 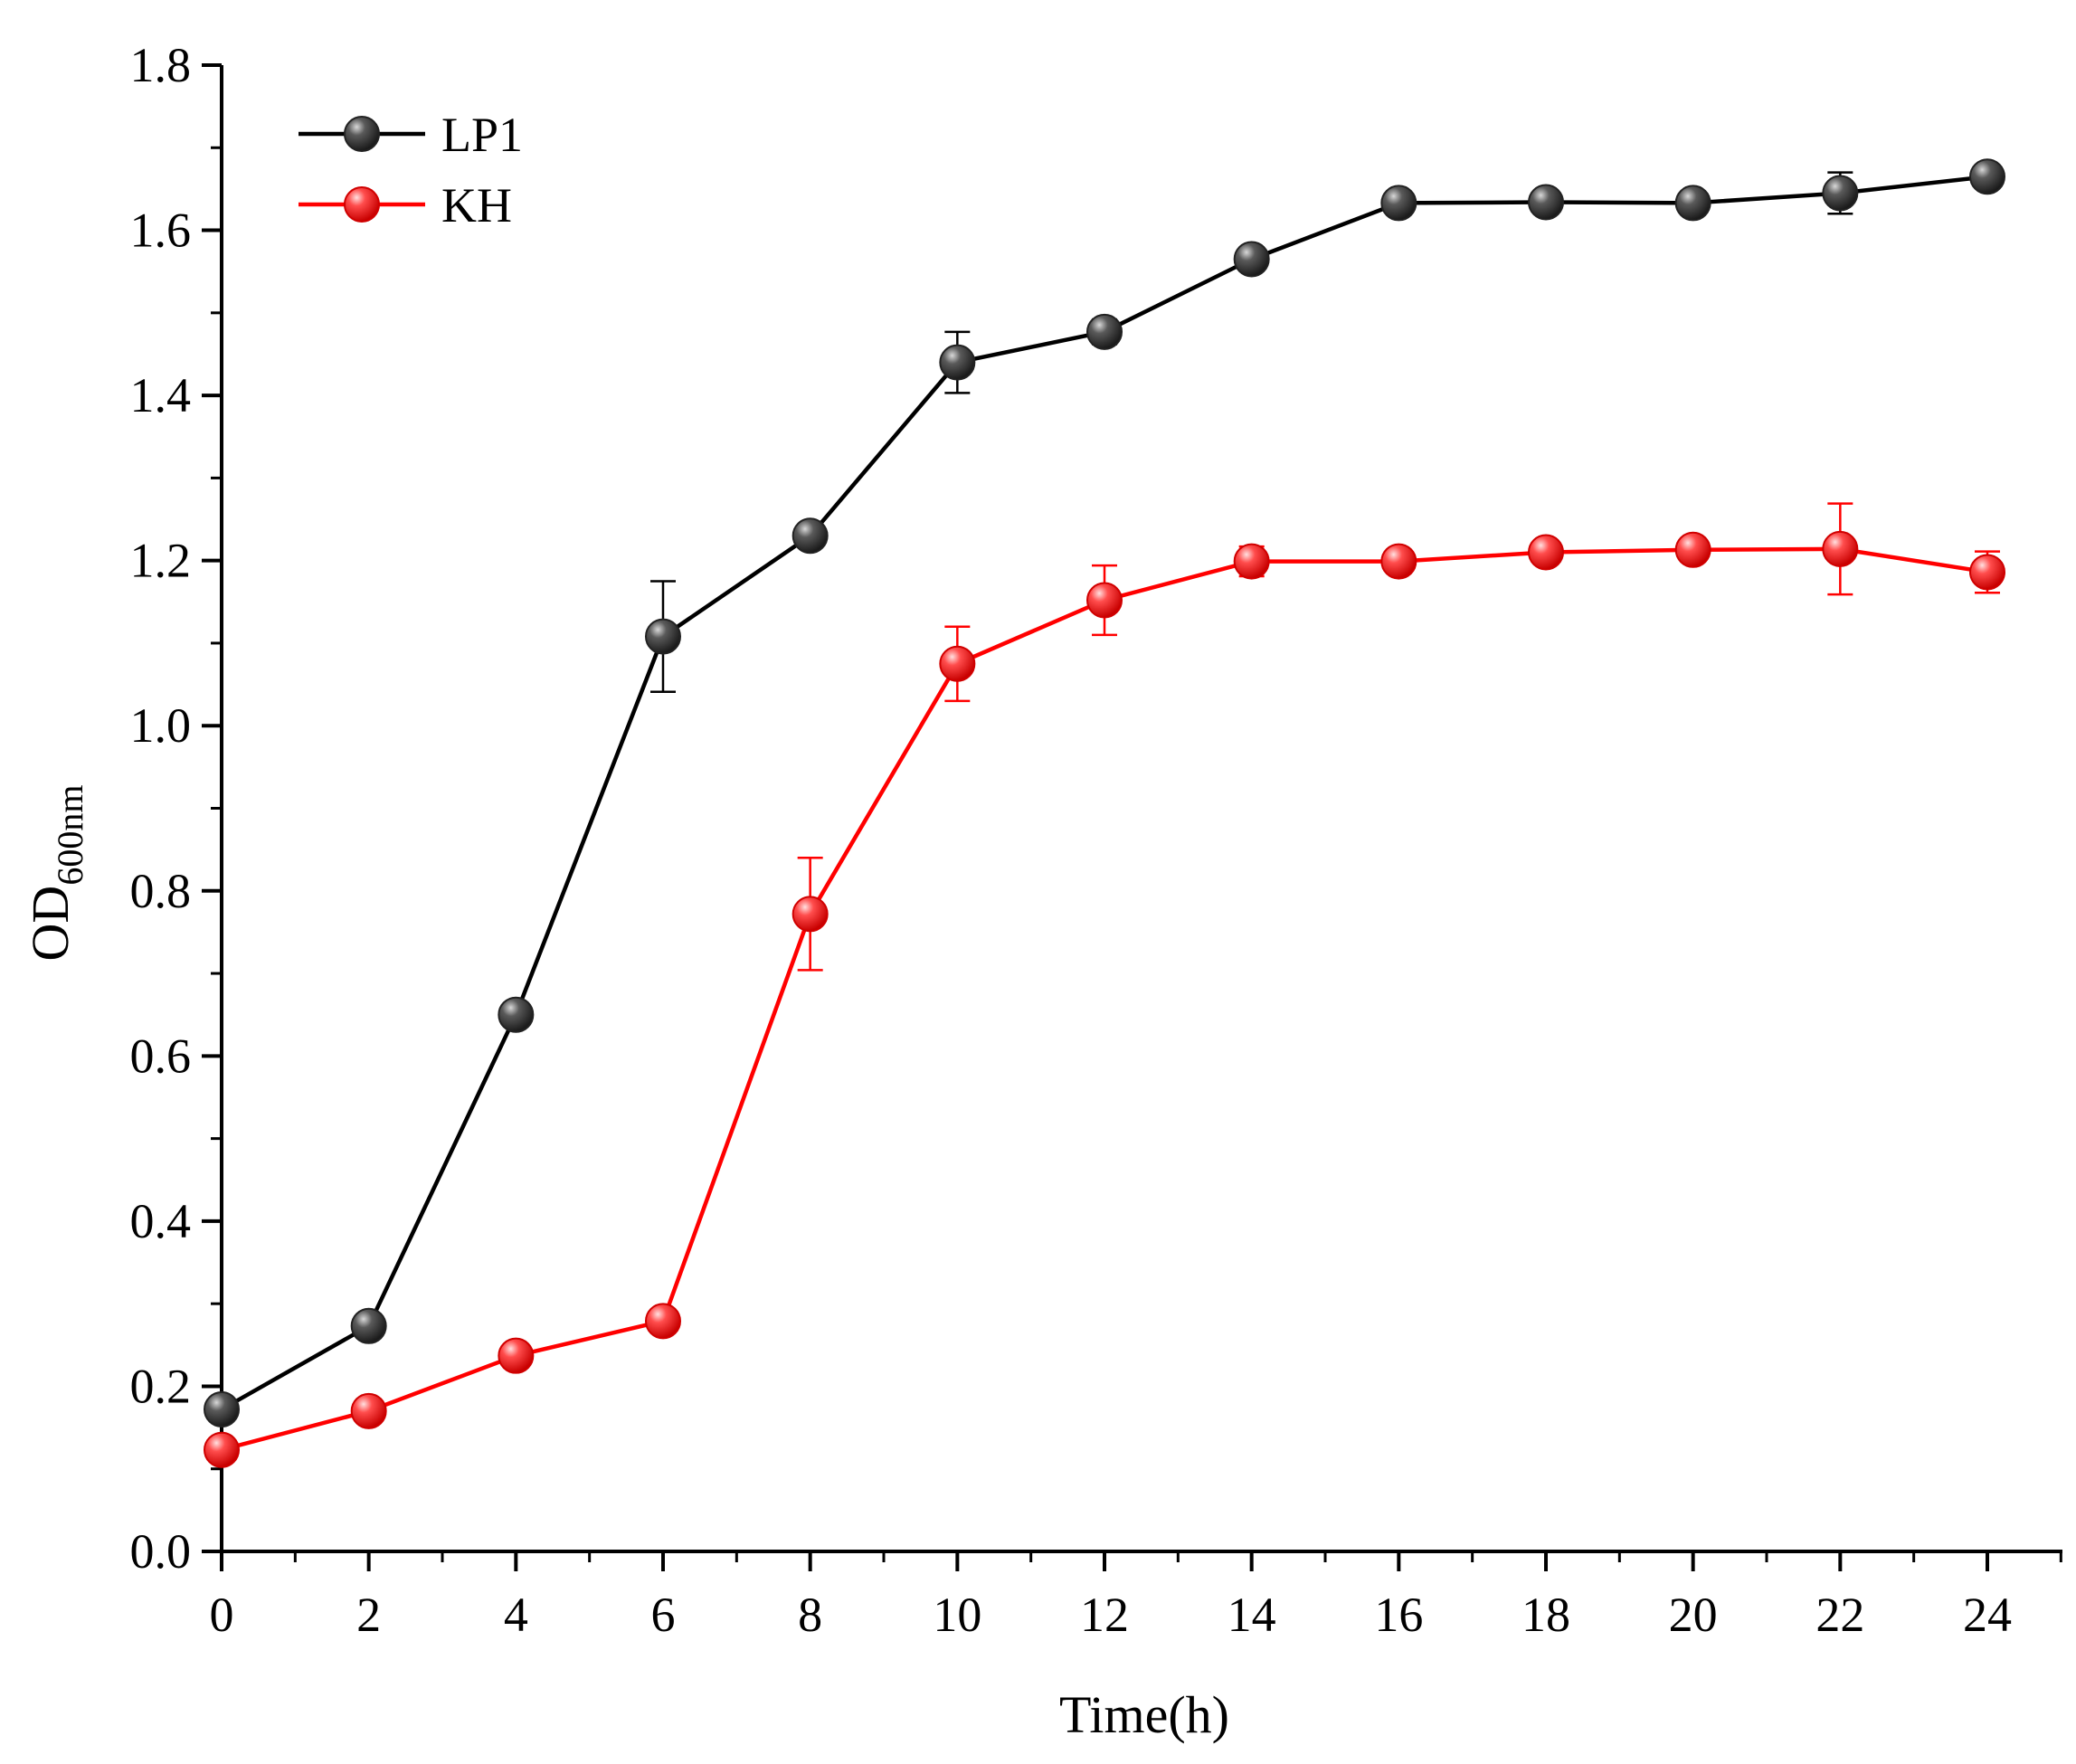 I want to click on x-tick-label: 6, so click(x=664, y=1615).